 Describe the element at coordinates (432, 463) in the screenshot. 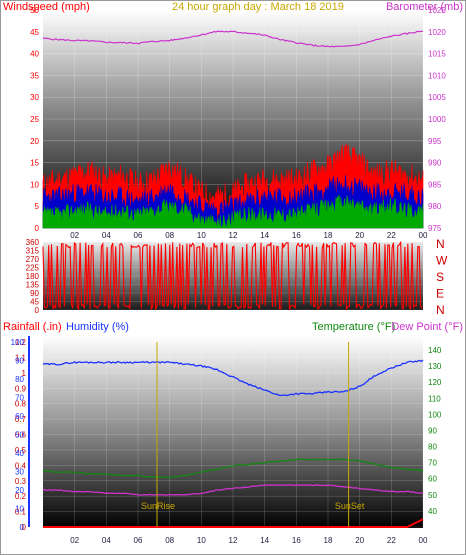

I see `temperature-tick-label: 70` at that location.